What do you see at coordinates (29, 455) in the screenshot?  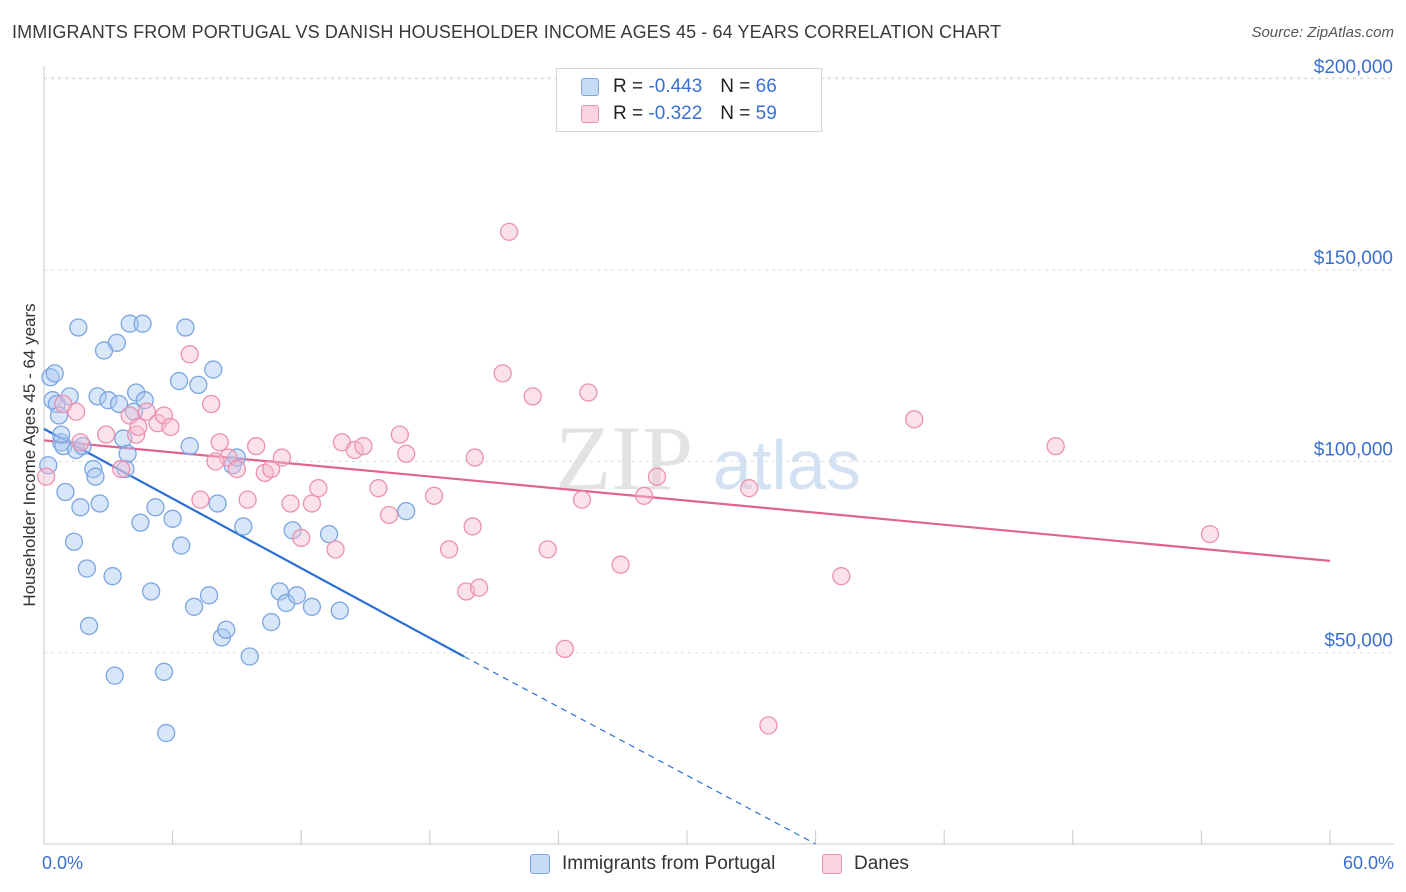 I see `y-axis-label: Householder Income Ages 45 - 64 years` at bounding box center [29, 455].